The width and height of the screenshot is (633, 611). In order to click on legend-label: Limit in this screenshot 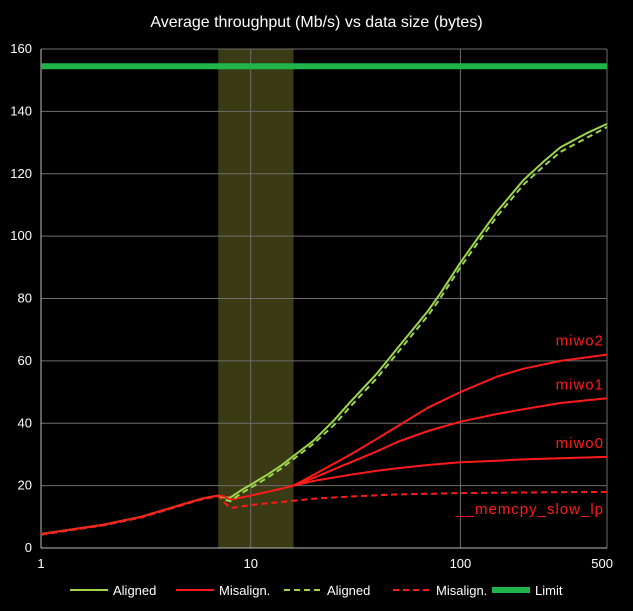, I will do `click(549, 590)`.